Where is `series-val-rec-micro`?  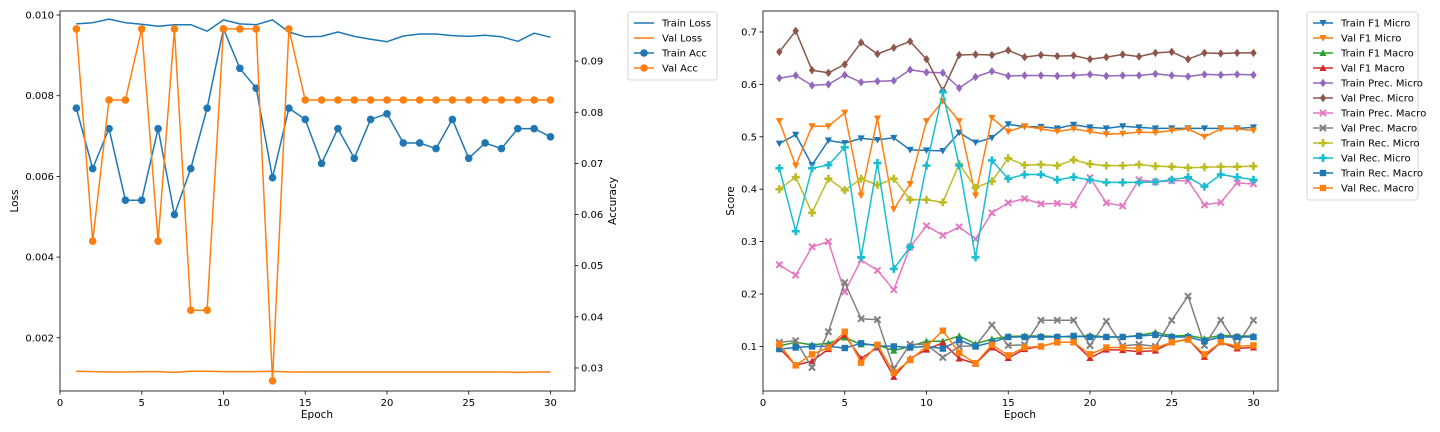 series-val-rec-micro is located at coordinates (1016, 180).